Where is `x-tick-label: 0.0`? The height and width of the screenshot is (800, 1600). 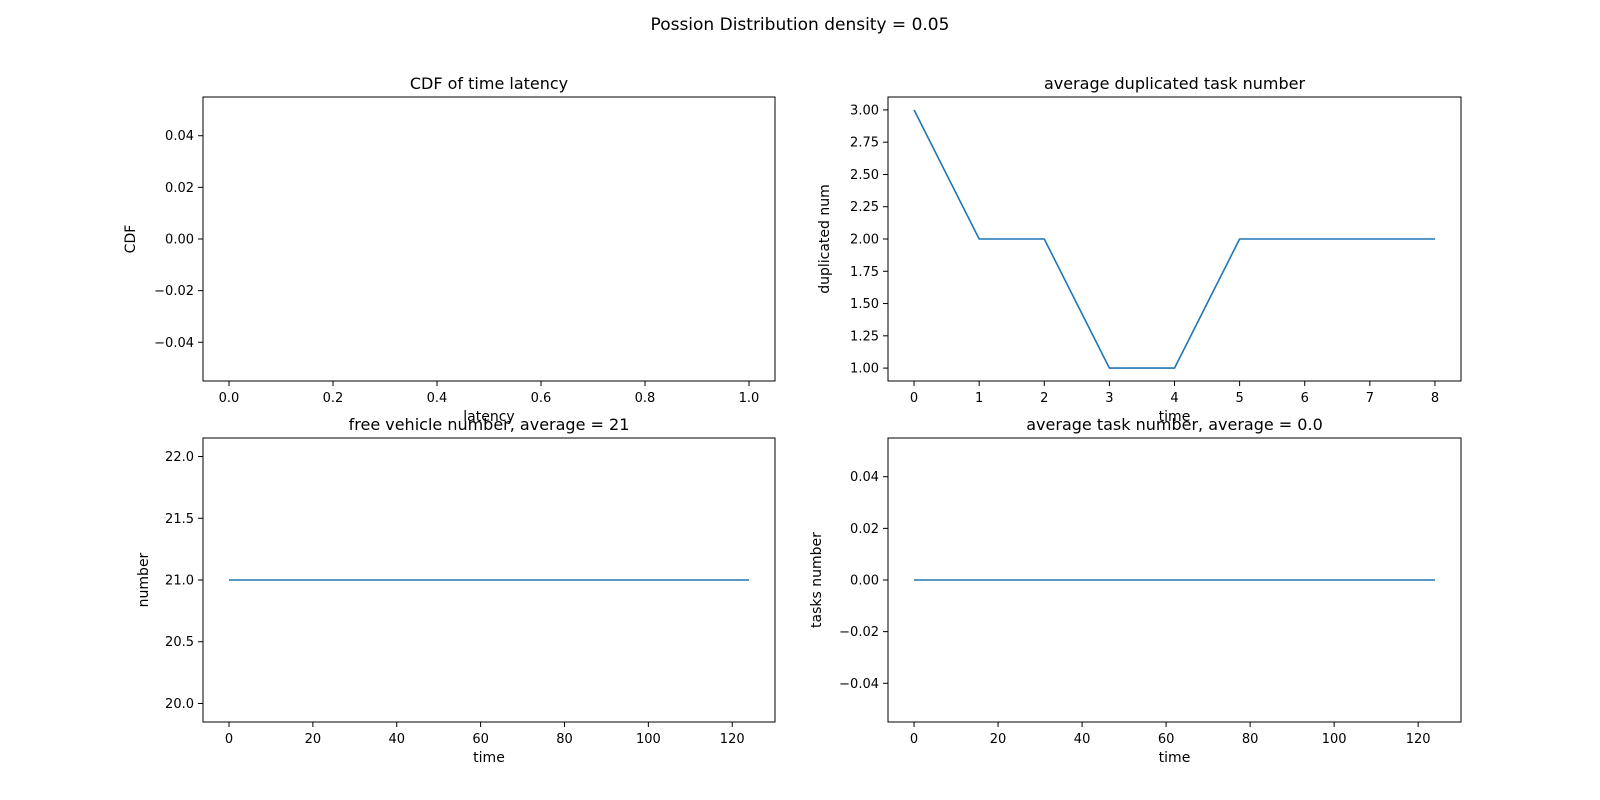 x-tick-label: 0.0 is located at coordinates (229, 398).